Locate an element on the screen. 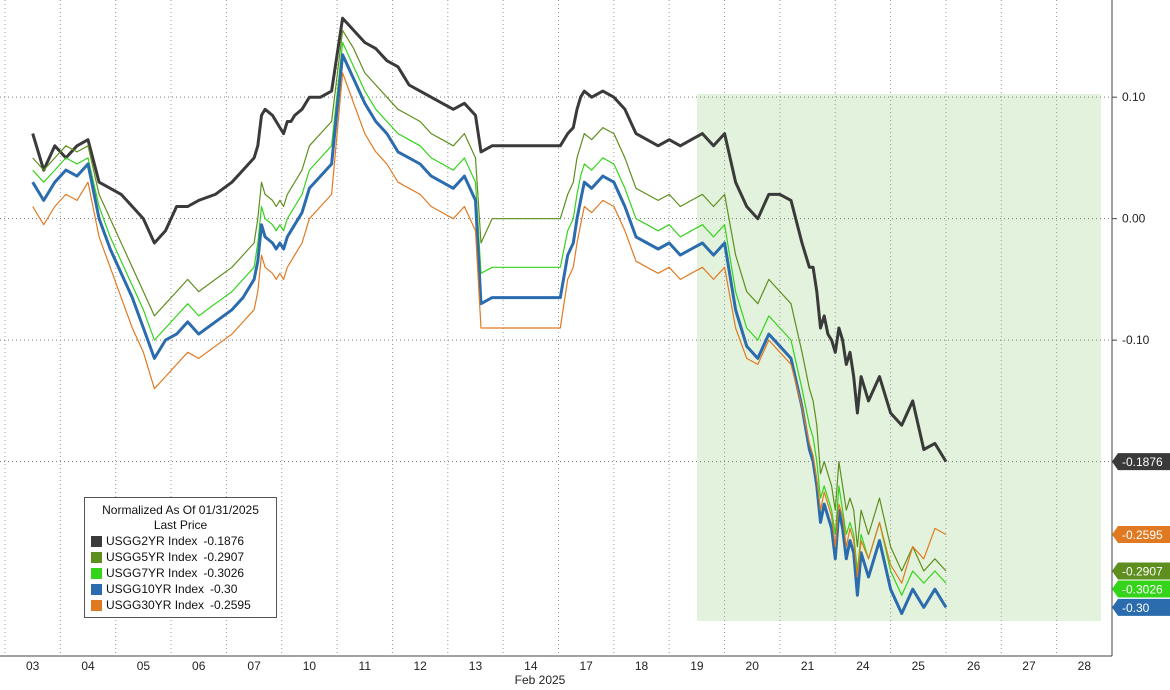 The height and width of the screenshot is (690, 1170). legend-series-name: USGG7YR Index is located at coordinates (152, 573).